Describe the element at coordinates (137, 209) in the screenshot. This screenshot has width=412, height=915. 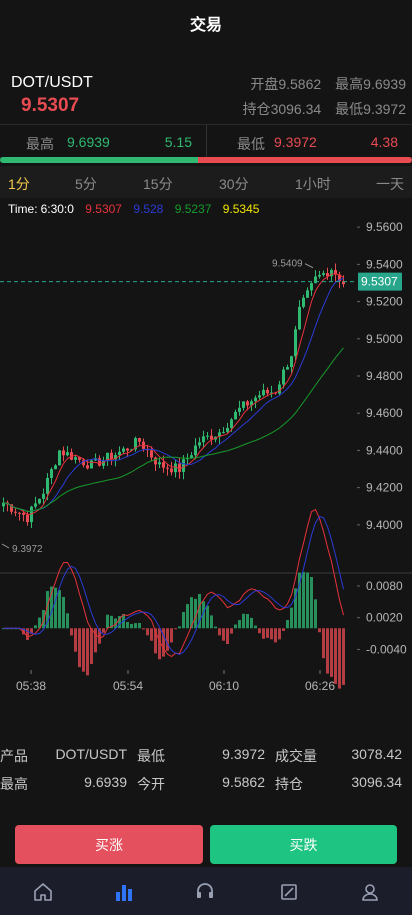
I see `chart-legend: Time: 6:30:0 9.5307 9.528 9.5237 9.5345` at that location.